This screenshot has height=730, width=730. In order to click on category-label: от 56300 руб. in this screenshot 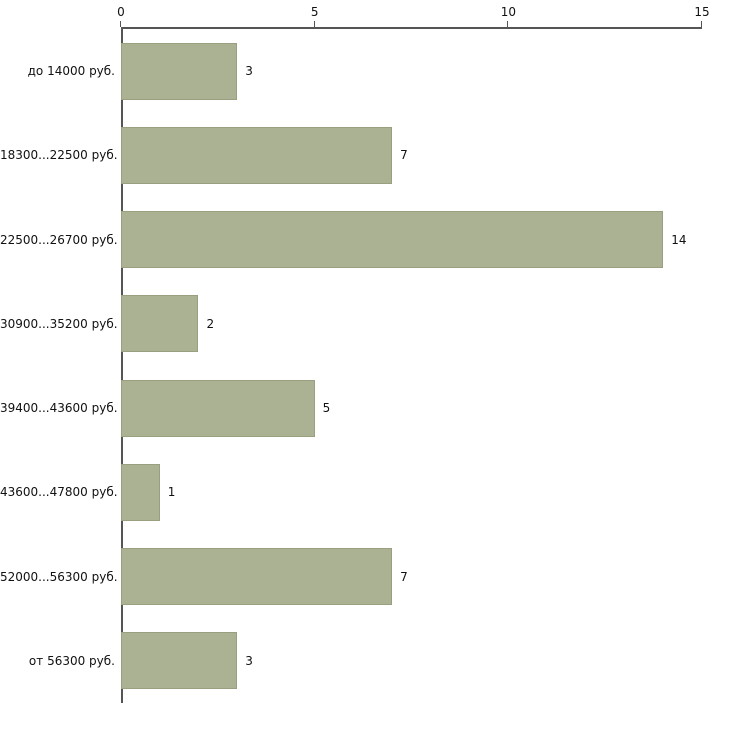, I will do `click(71, 660)`.